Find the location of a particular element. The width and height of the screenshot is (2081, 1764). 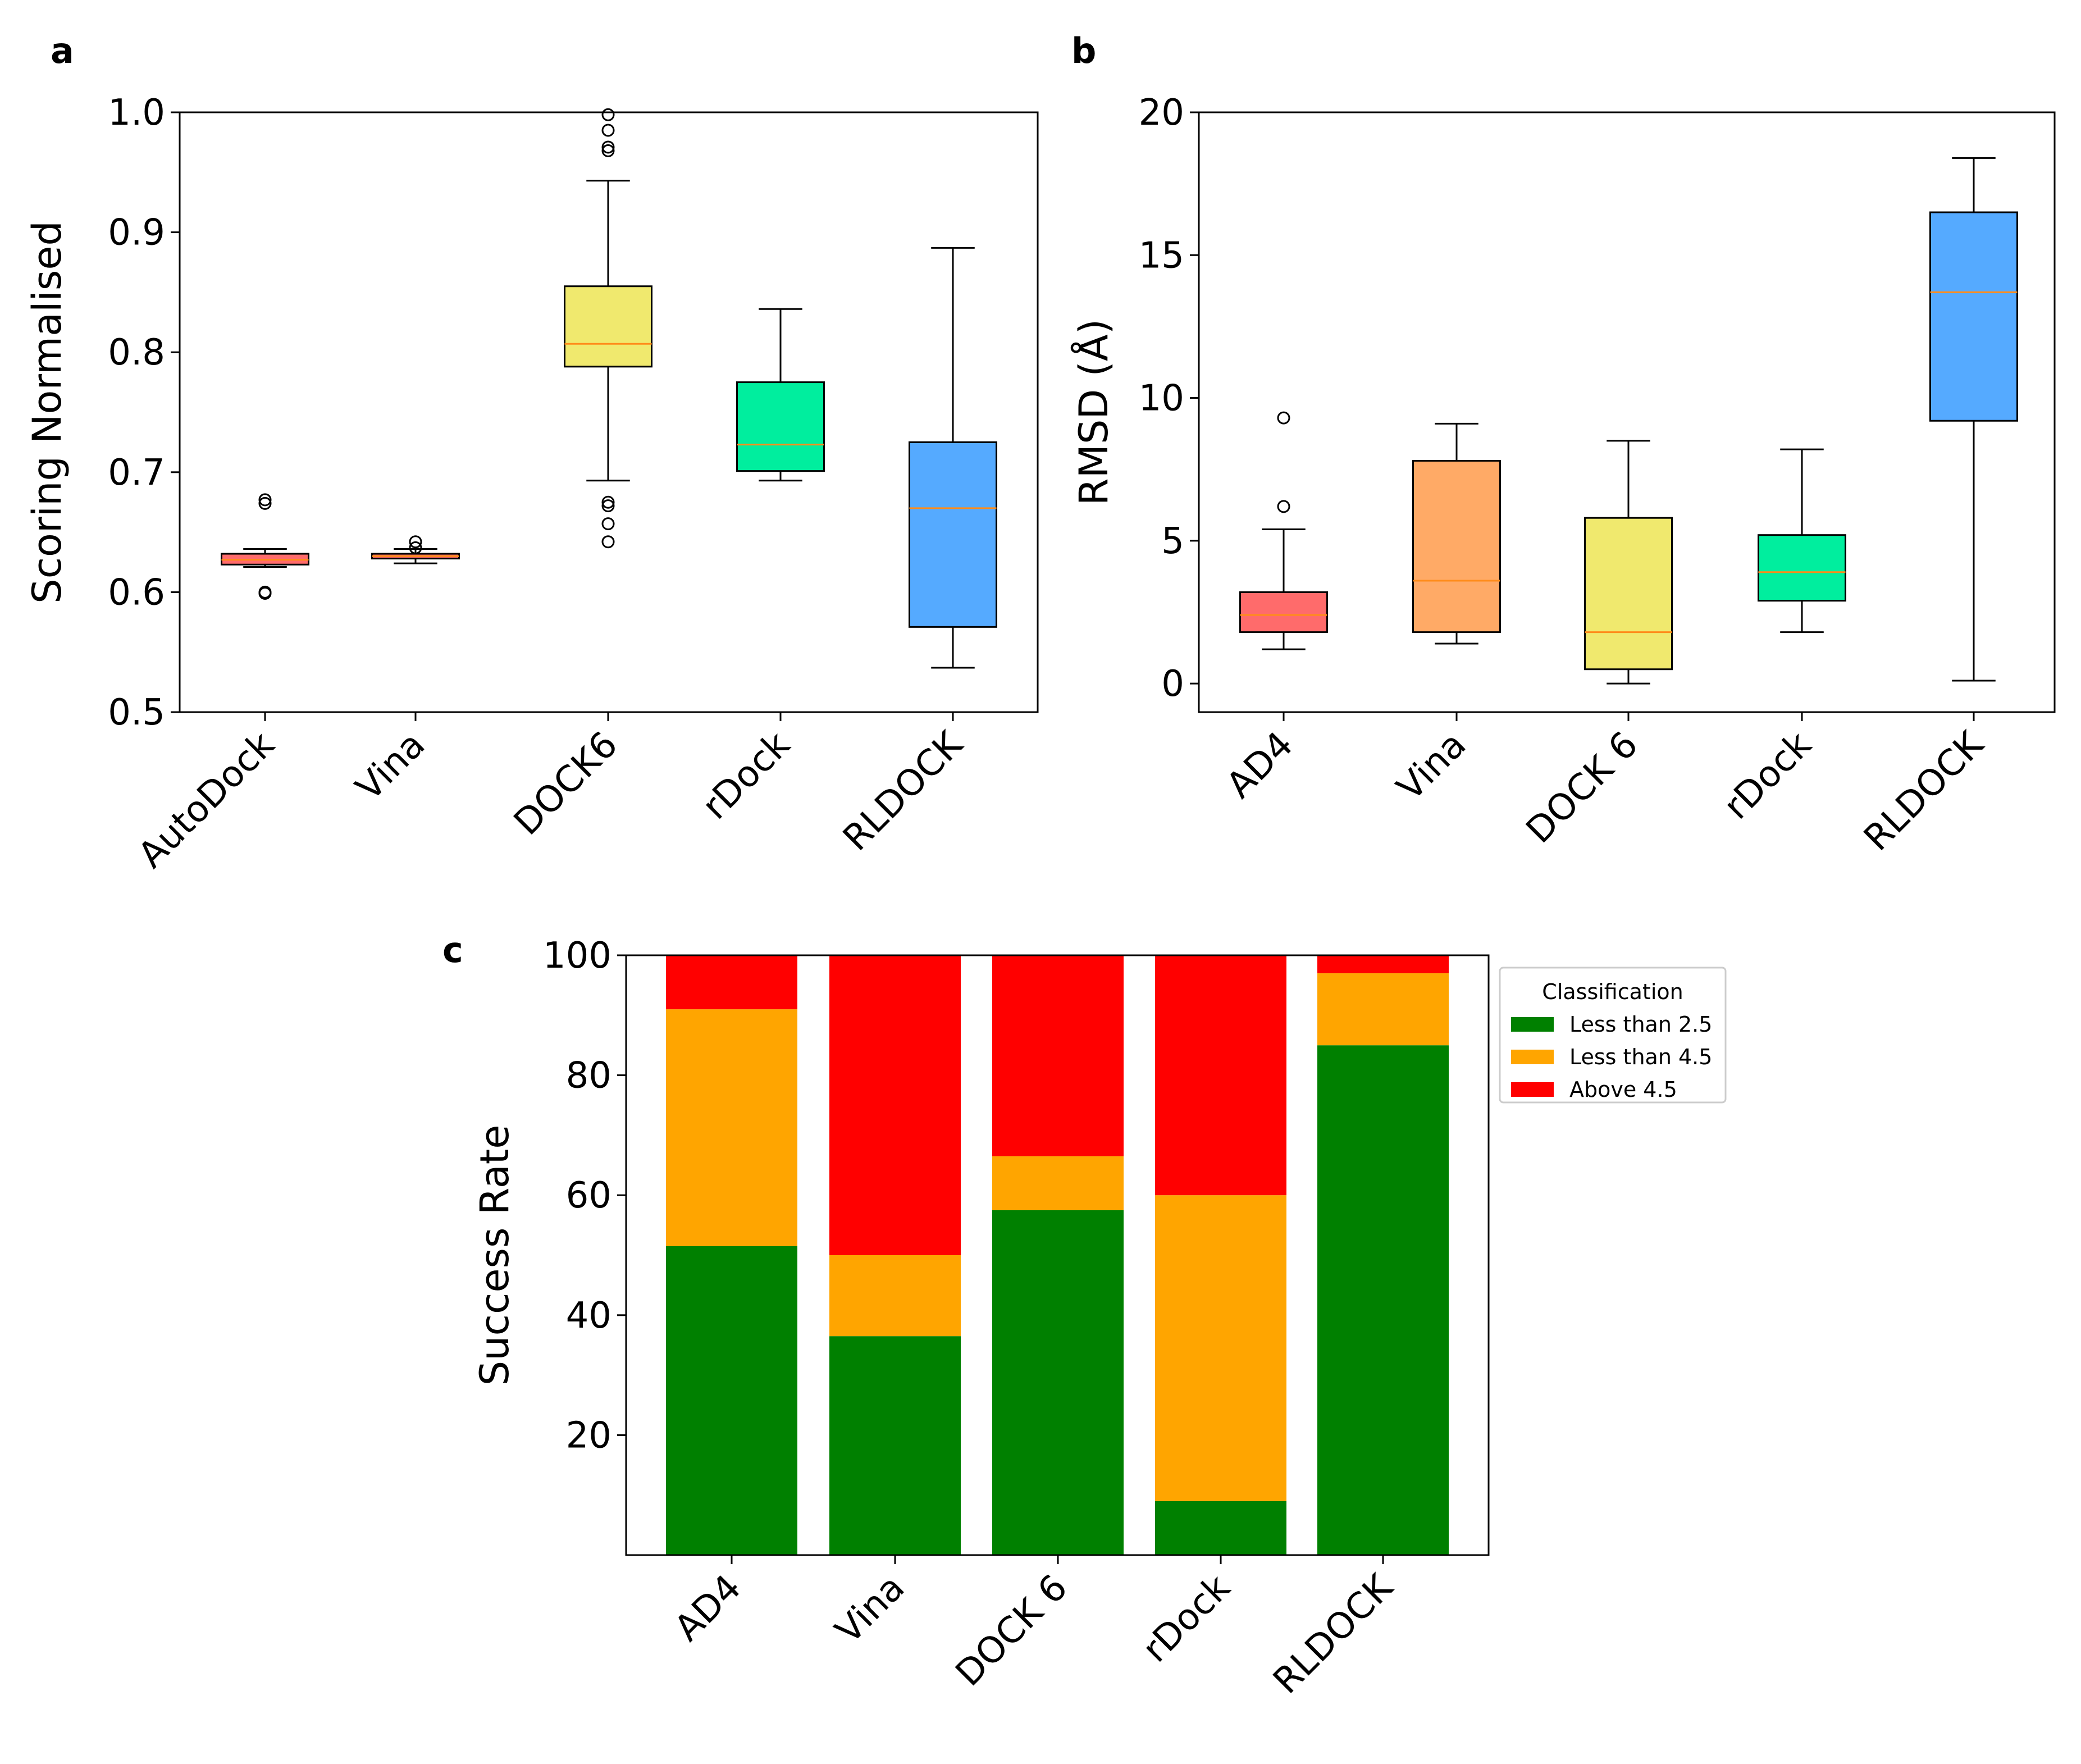

x-tick-label-b: Vina is located at coordinates (1432, 766).